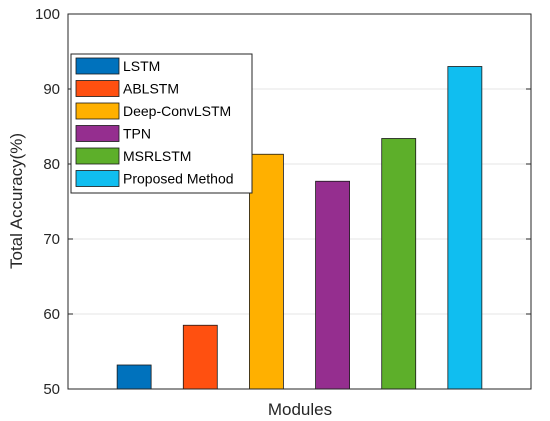 The width and height of the screenshot is (550, 421). I want to click on legend-label: ABLSTM, so click(151, 89).